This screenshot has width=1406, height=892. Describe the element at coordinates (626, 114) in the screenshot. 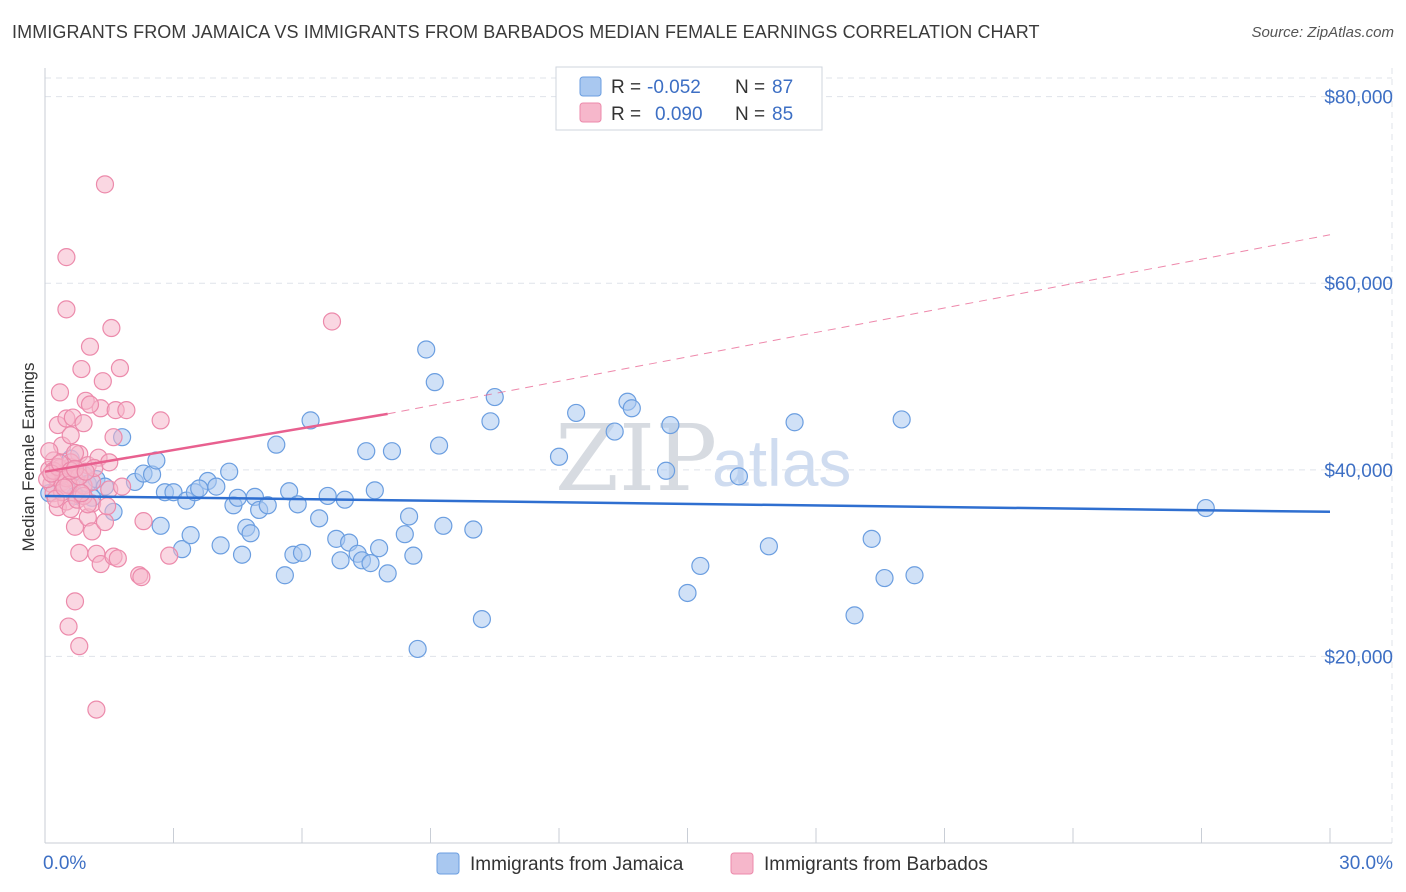

I see `legend-r-label-barbados: R =` at that location.